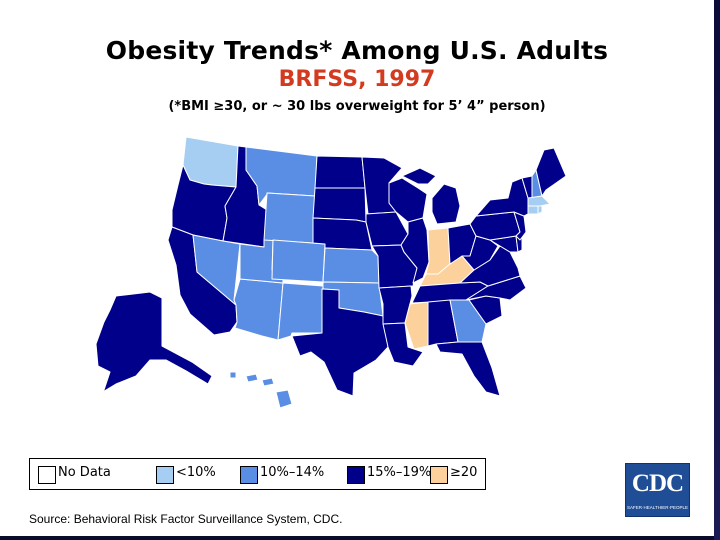 The height and width of the screenshot is (540, 720). What do you see at coordinates (47, 475) in the screenshot?
I see `legend-swatch-no-data` at bounding box center [47, 475].